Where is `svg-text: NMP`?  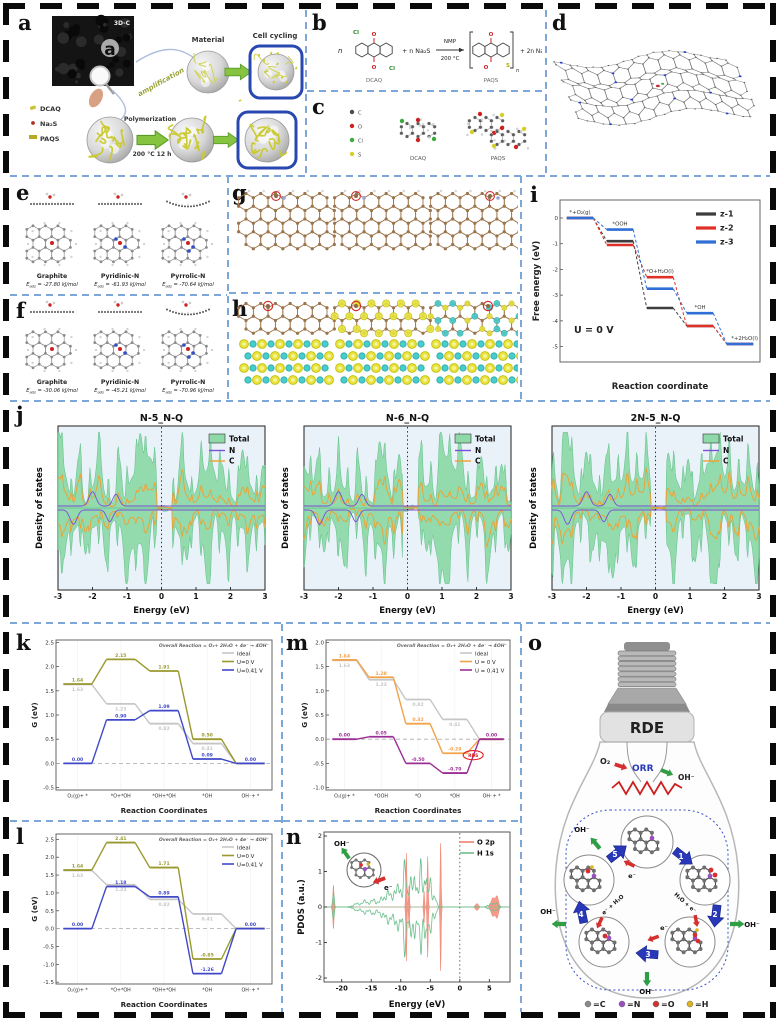
svg-text: NMP is located at coordinates (450, 42).